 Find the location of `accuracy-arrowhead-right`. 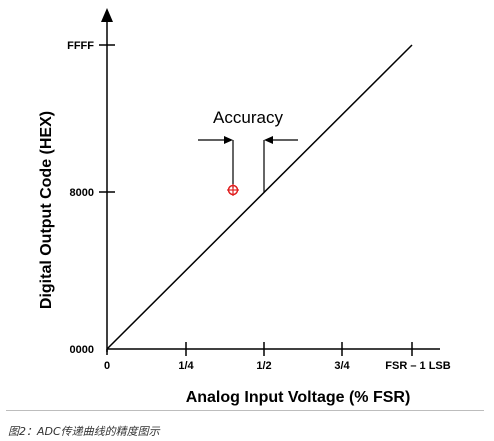

accuracy-arrowhead-right is located at coordinates (268, 140).